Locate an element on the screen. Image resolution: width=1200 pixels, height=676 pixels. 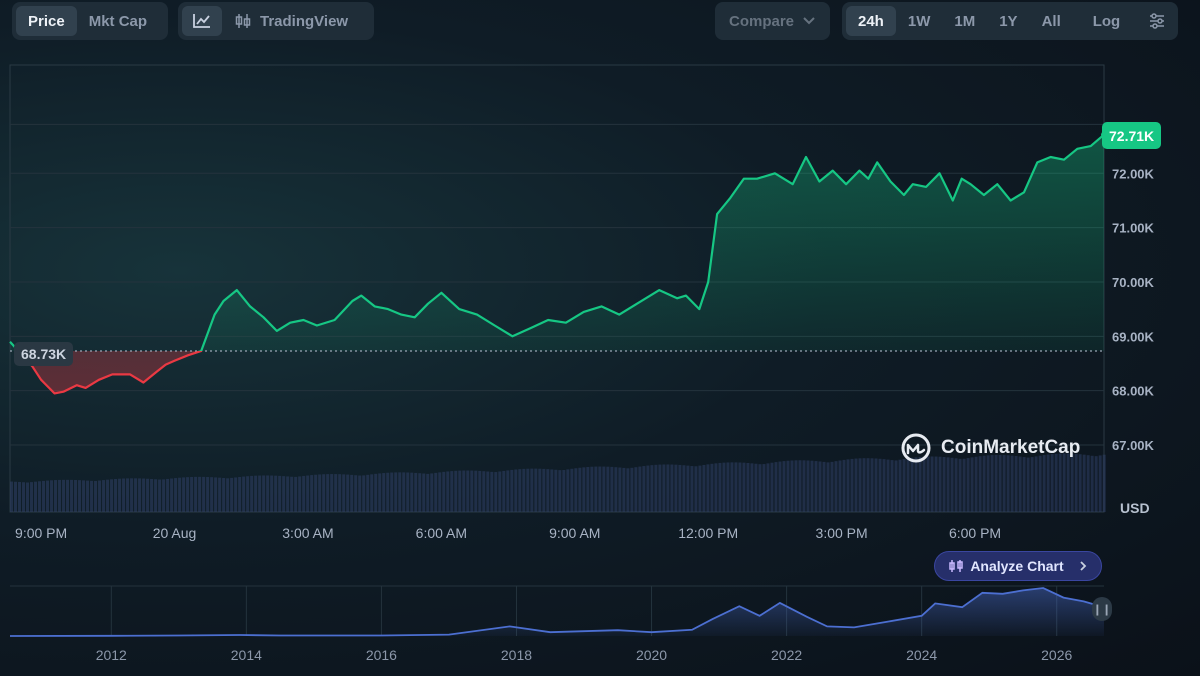
candlestick-icon is located at coordinates (243, 21).